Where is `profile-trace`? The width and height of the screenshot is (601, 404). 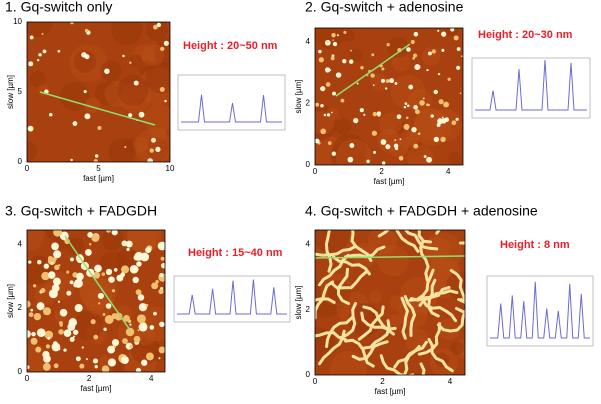
profile-trace is located at coordinates (540, 310).